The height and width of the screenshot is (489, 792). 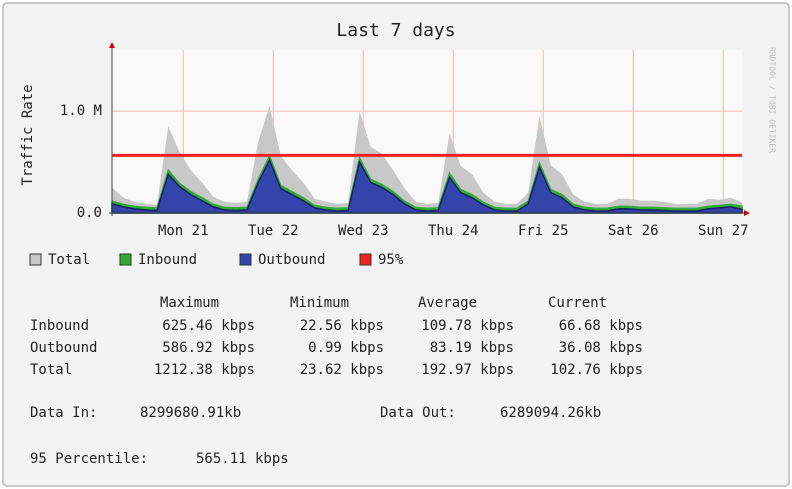 What do you see at coordinates (208, 348) in the screenshot?
I see `stats-value: 586.92 kbps` at bounding box center [208, 348].